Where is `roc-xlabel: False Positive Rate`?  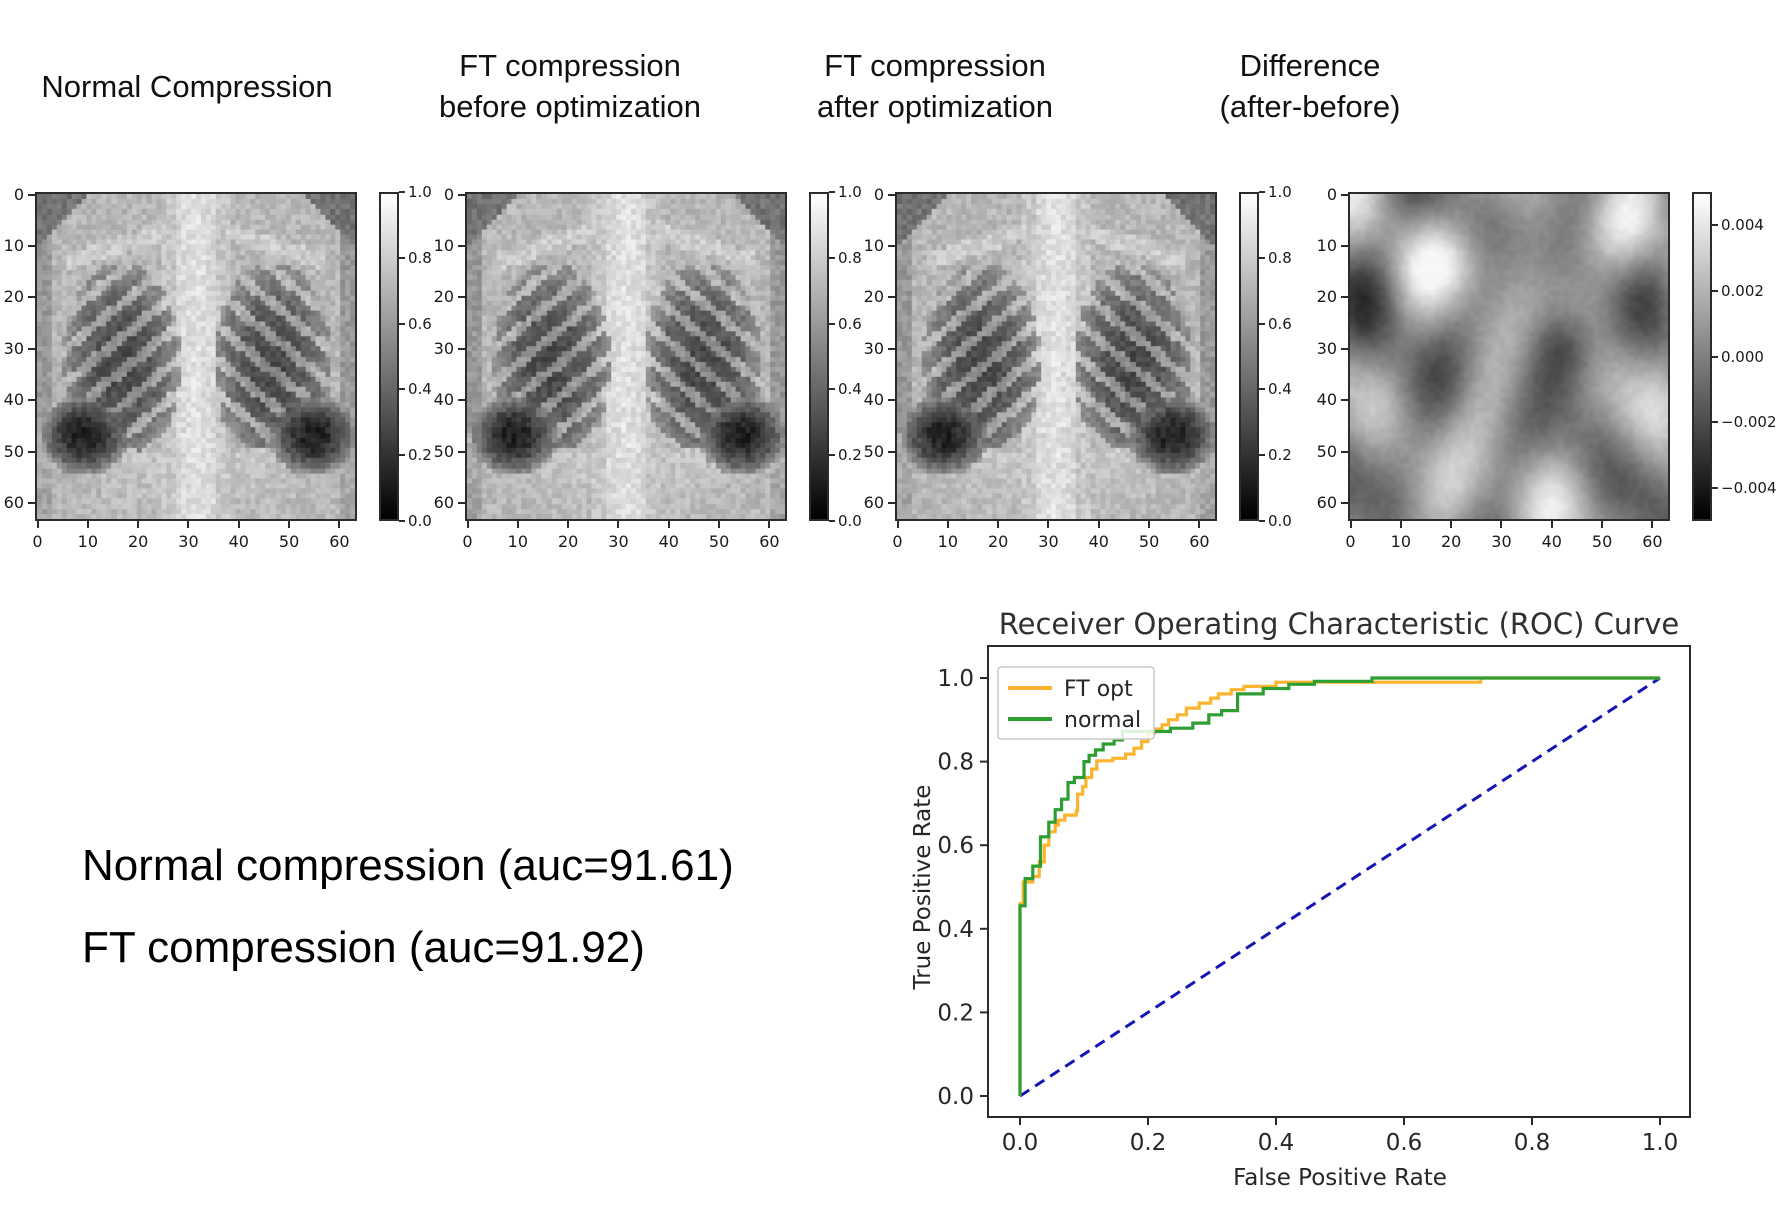 roc-xlabel: False Positive Rate is located at coordinates (1340, 1178).